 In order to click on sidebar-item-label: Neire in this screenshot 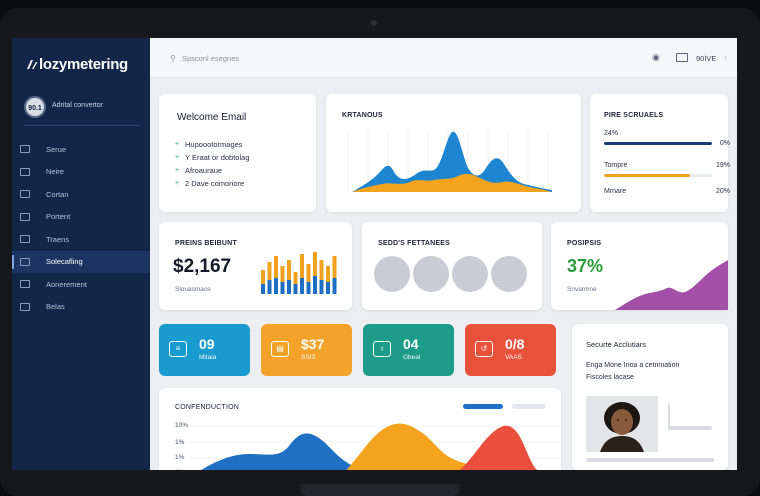, I will do `click(55, 172)`.